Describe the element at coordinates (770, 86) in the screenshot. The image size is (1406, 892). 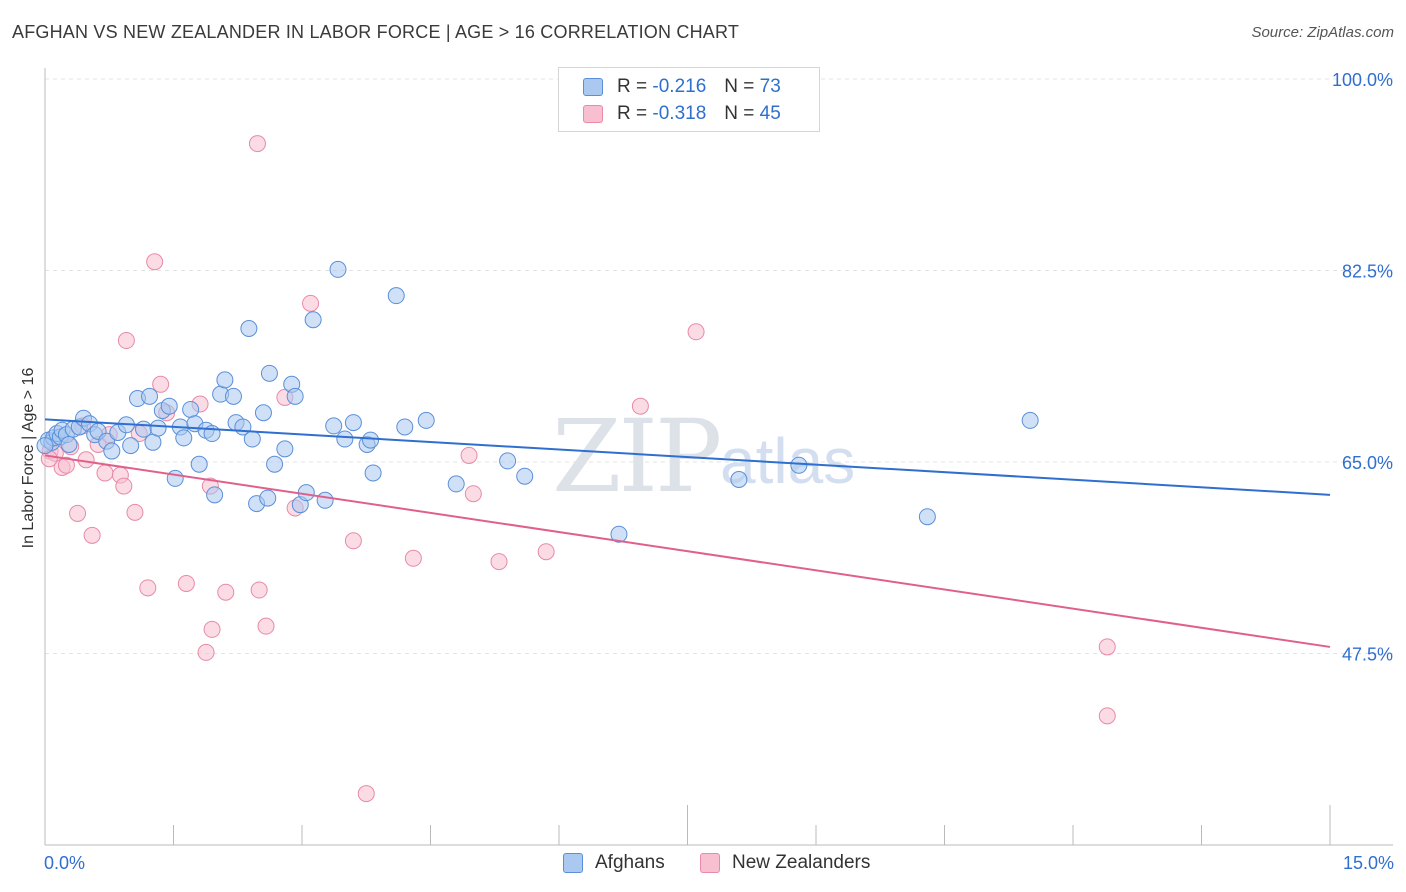
I see `legend-n-value-afghans: 73` at that location.